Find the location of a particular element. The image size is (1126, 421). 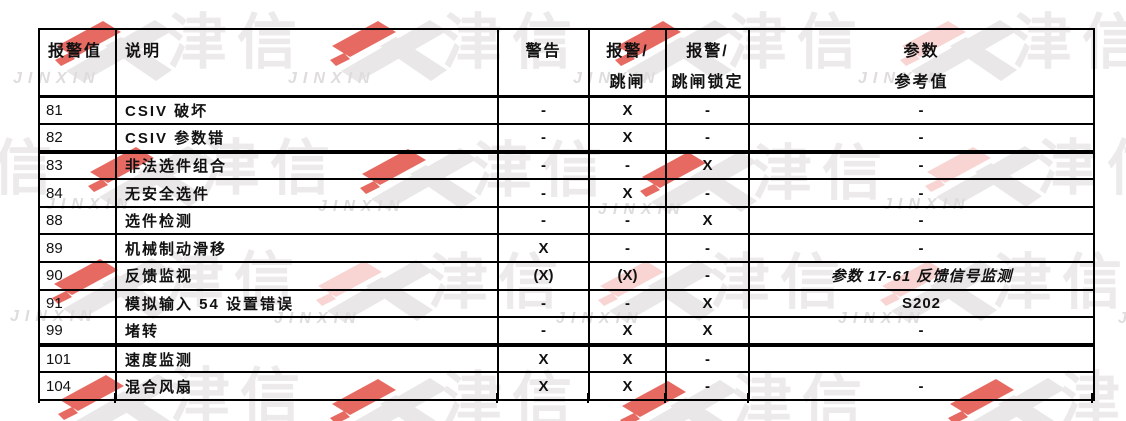

cell-description: 机械制动滑移 is located at coordinates (307, 248).